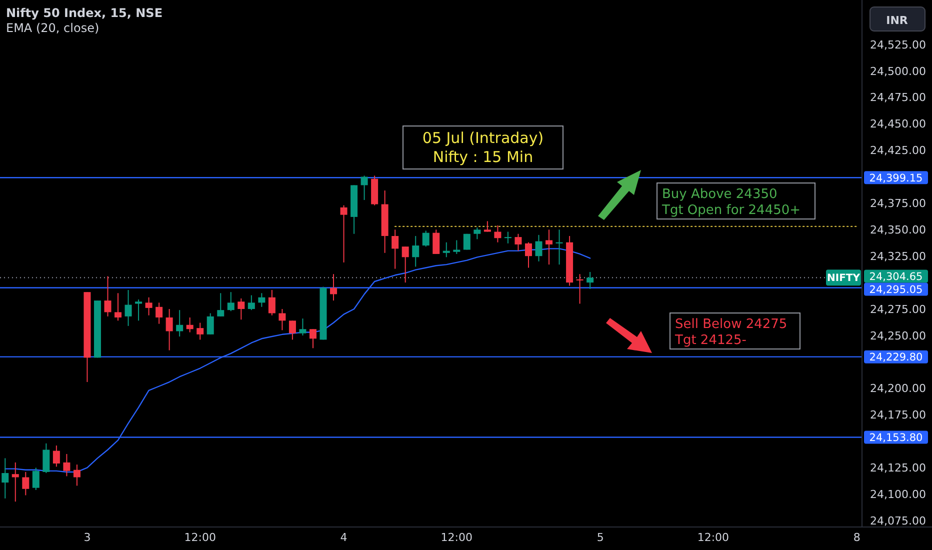 The height and width of the screenshot is (550, 932). I want to click on ref-line-label: 24,295.05, so click(896, 290).